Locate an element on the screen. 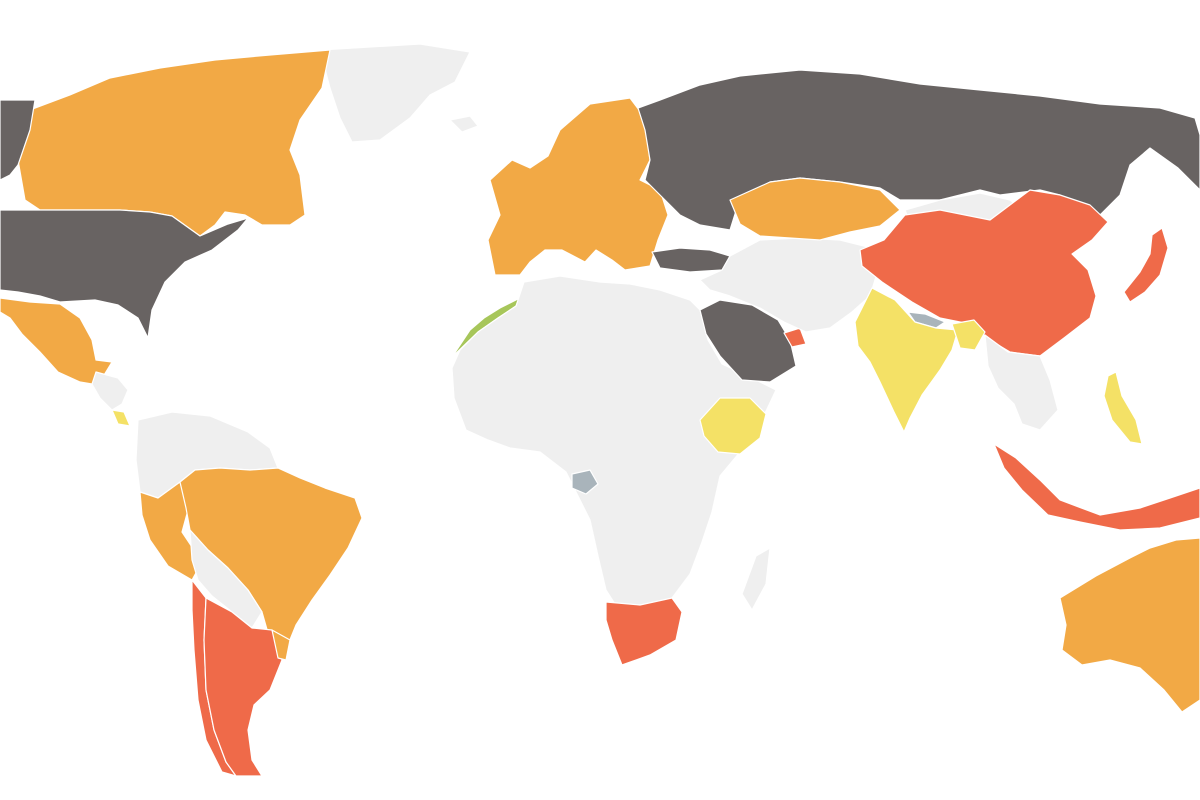 This screenshot has height=800, width=1200. region-turkey is located at coordinates (691, 260).